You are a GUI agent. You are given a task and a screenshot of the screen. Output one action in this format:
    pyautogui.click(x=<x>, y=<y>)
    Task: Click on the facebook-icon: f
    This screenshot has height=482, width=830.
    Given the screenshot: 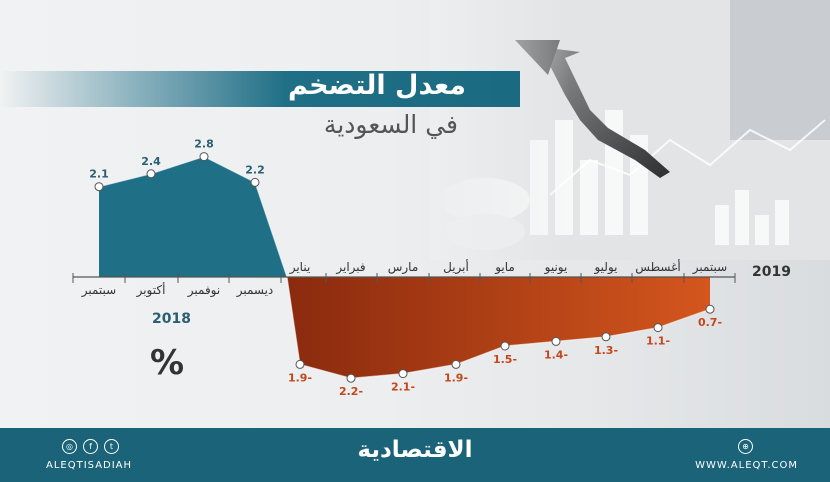 What is the action you would take?
    pyautogui.click(x=90, y=446)
    